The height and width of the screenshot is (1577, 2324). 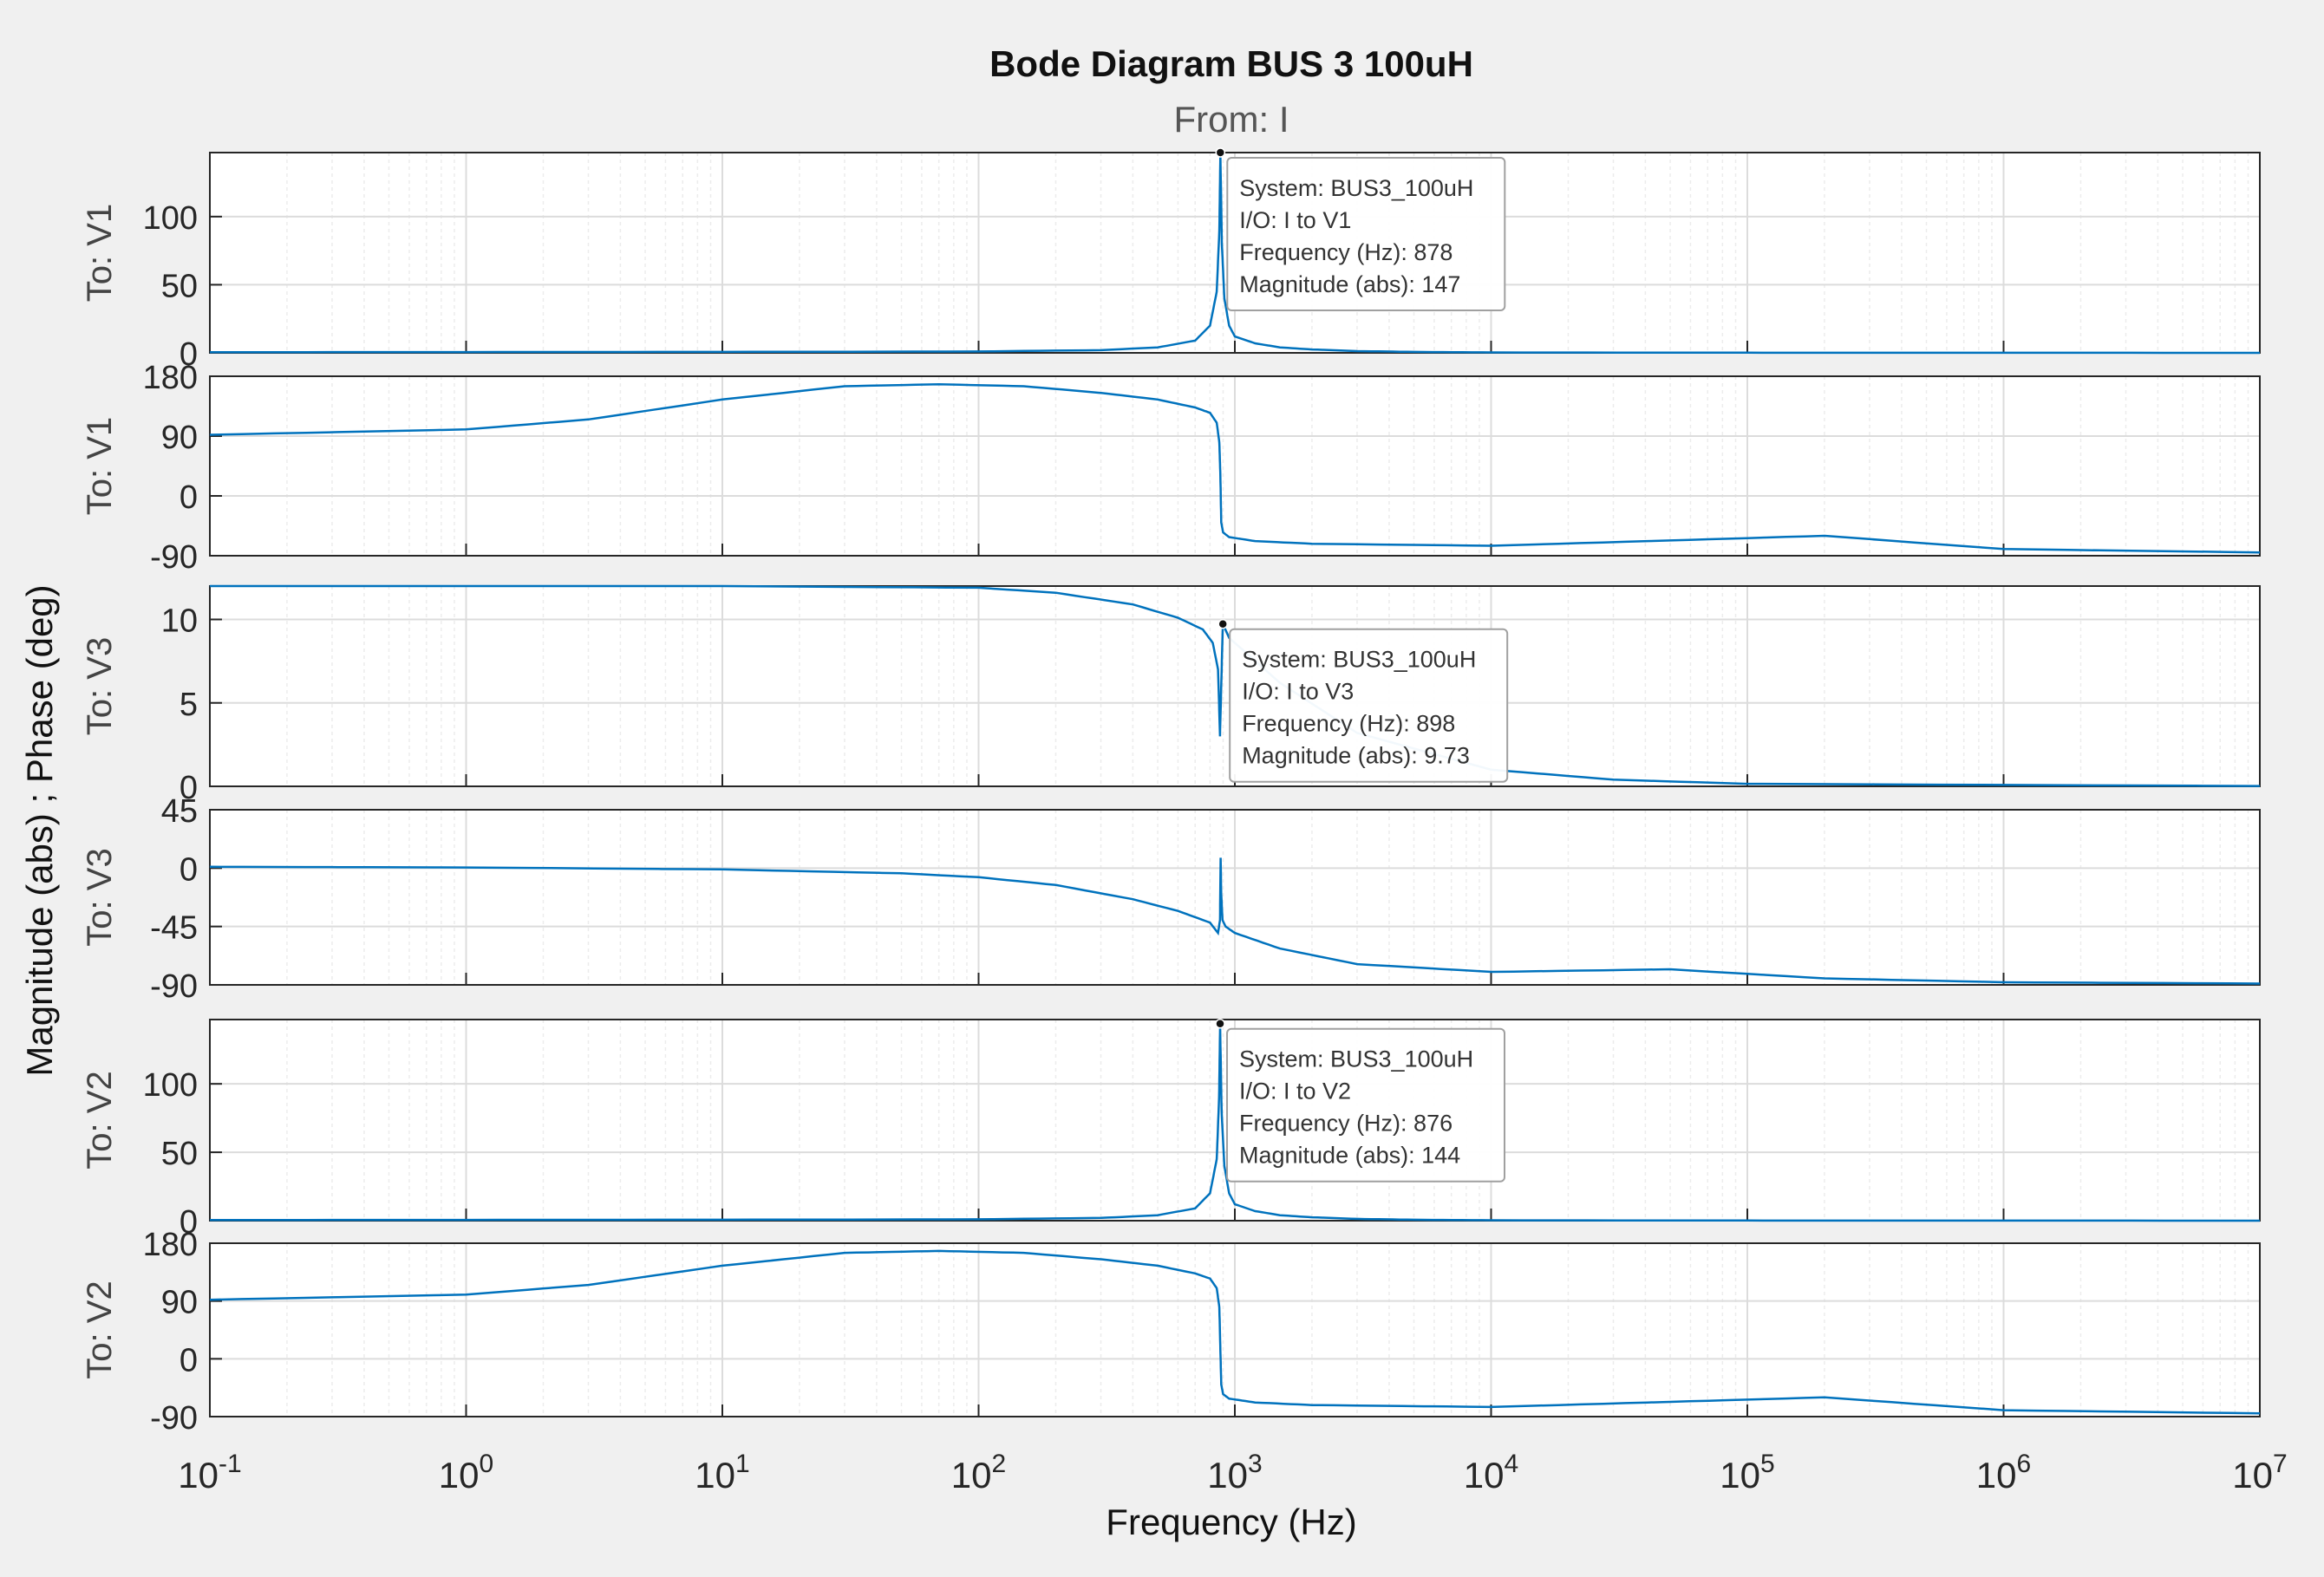 What do you see at coordinates (2025, 1464) in the screenshot?
I see `x-tick-exponent: 6` at bounding box center [2025, 1464].